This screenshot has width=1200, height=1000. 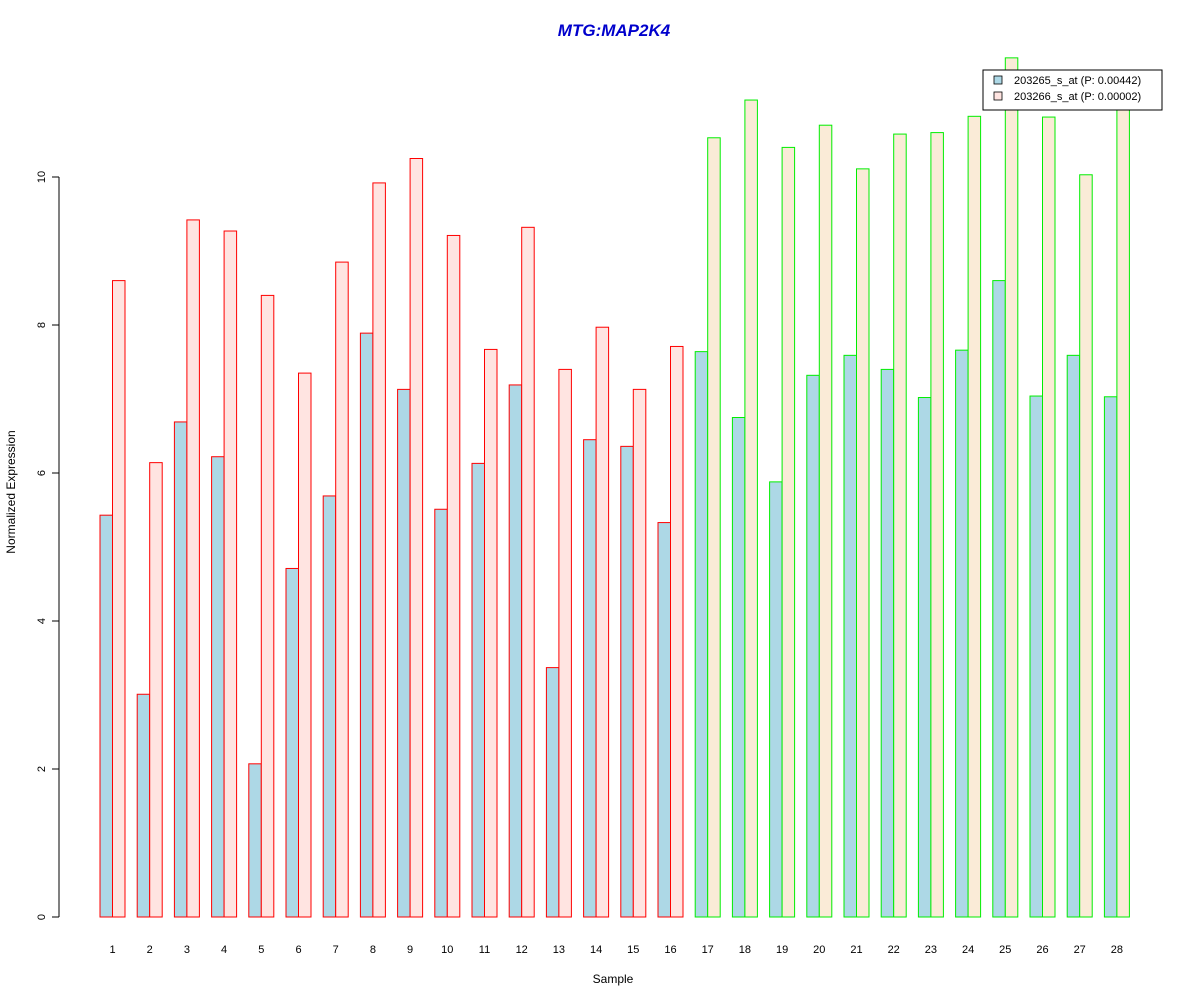 I want to click on x-tick-label: 6, so click(x=298, y=950).